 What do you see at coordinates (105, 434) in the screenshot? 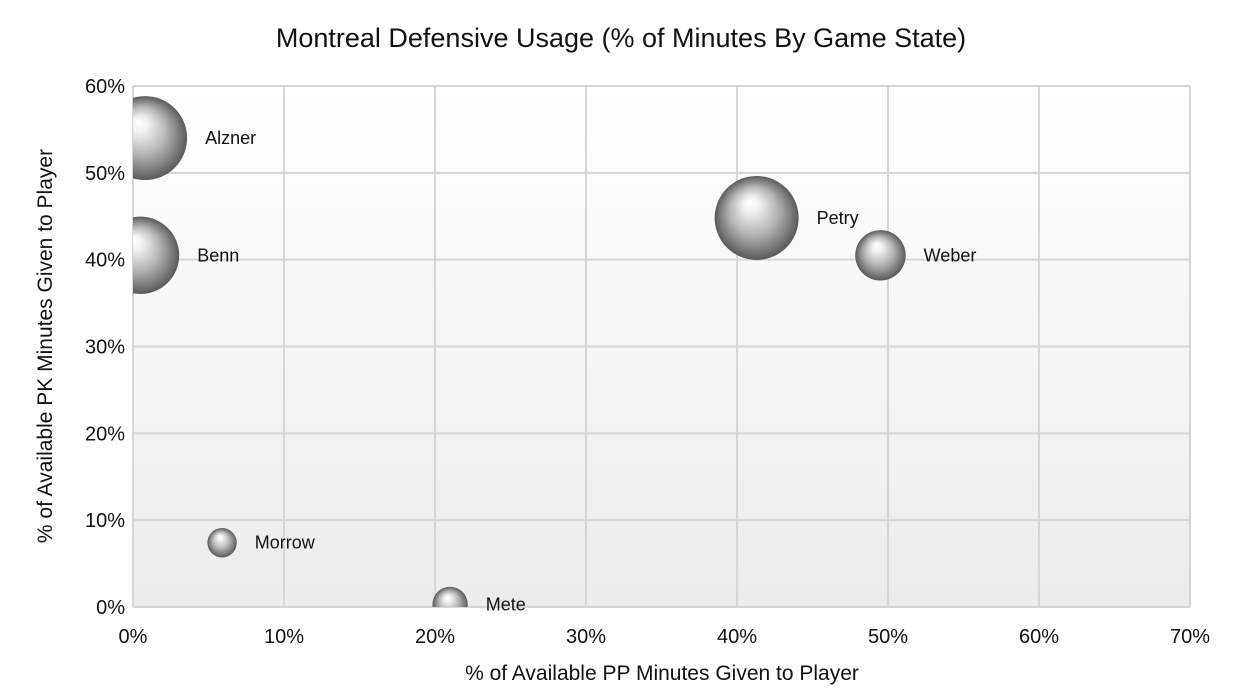
I see `y-tick-label: 20%` at bounding box center [105, 434].